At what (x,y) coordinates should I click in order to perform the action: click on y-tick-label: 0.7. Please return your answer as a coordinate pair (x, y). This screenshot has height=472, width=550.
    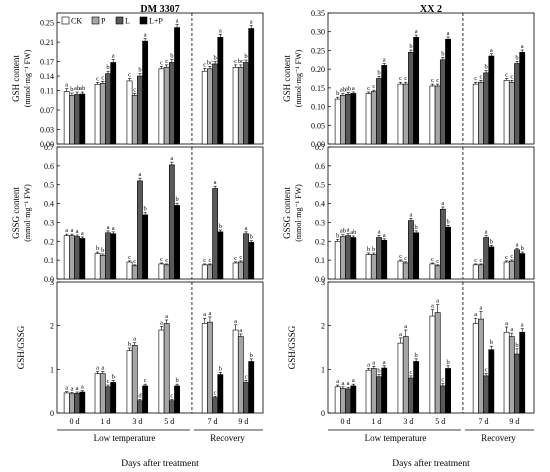
    Looking at the image, I should click on (49, 147).